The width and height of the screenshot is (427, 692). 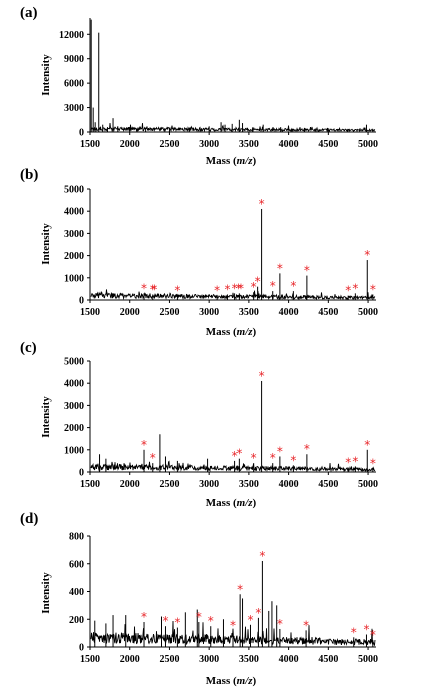 I want to click on x-tick-label-c: 5000, so click(x=368, y=484).